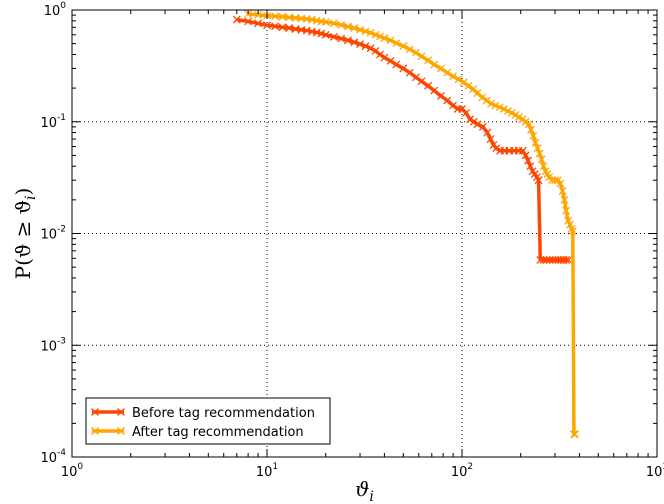 Image resolution: width=664 pixels, height=504 pixels. What do you see at coordinates (53, 234) in the screenshot?
I see `y-tick-label: 10⁻²` at bounding box center [53, 234].